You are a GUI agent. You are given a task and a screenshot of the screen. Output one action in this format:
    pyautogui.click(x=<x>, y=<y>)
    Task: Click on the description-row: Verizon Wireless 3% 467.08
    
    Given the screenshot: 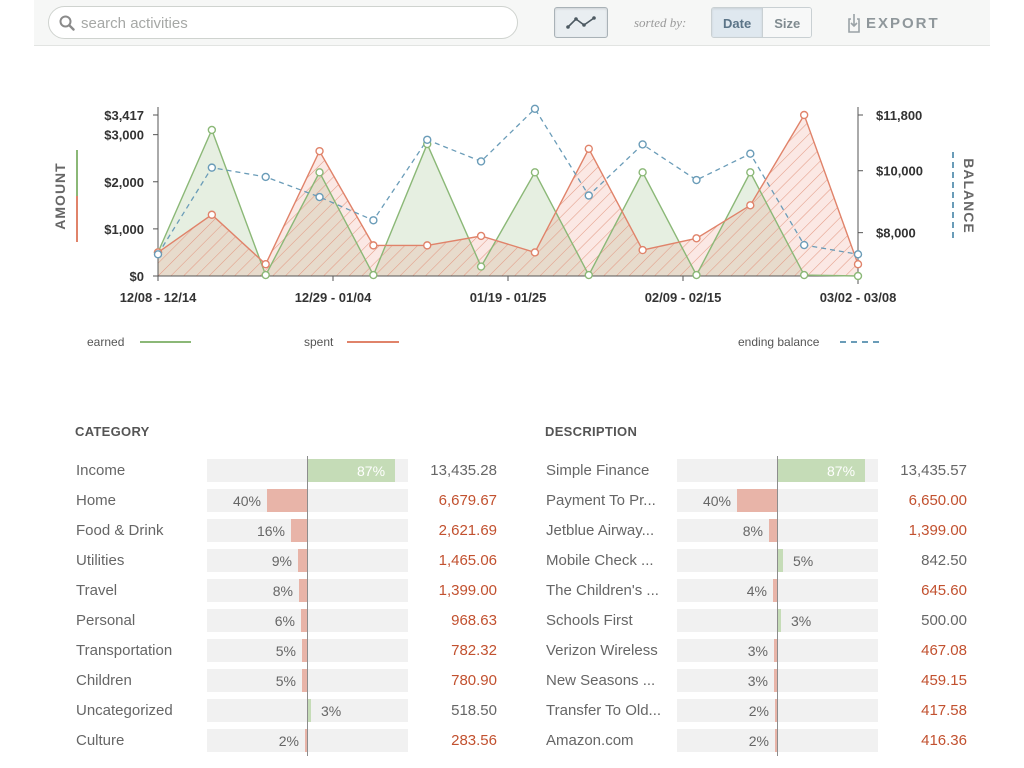 What is the action you would take?
    pyautogui.click(x=765, y=651)
    